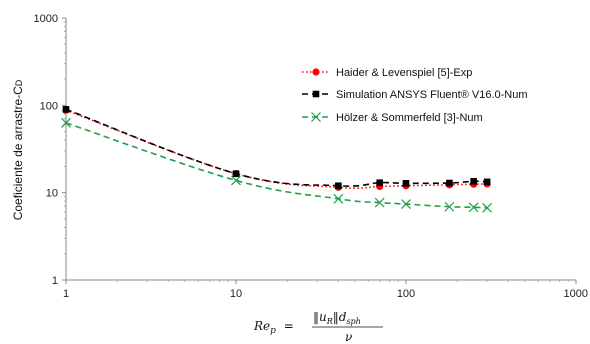 This screenshot has width=590, height=344. Describe the element at coordinates (46, 150) in the screenshot. I see `y-tick-labels: 1 10 100 1000` at that location.